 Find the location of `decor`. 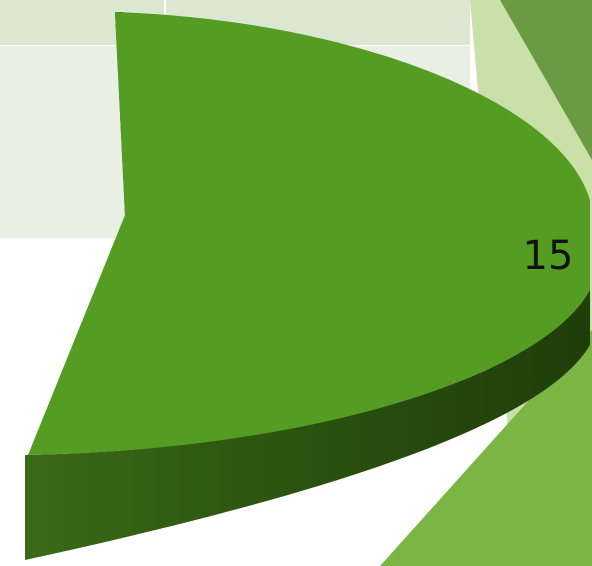

decor is located at coordinates (546, 80).